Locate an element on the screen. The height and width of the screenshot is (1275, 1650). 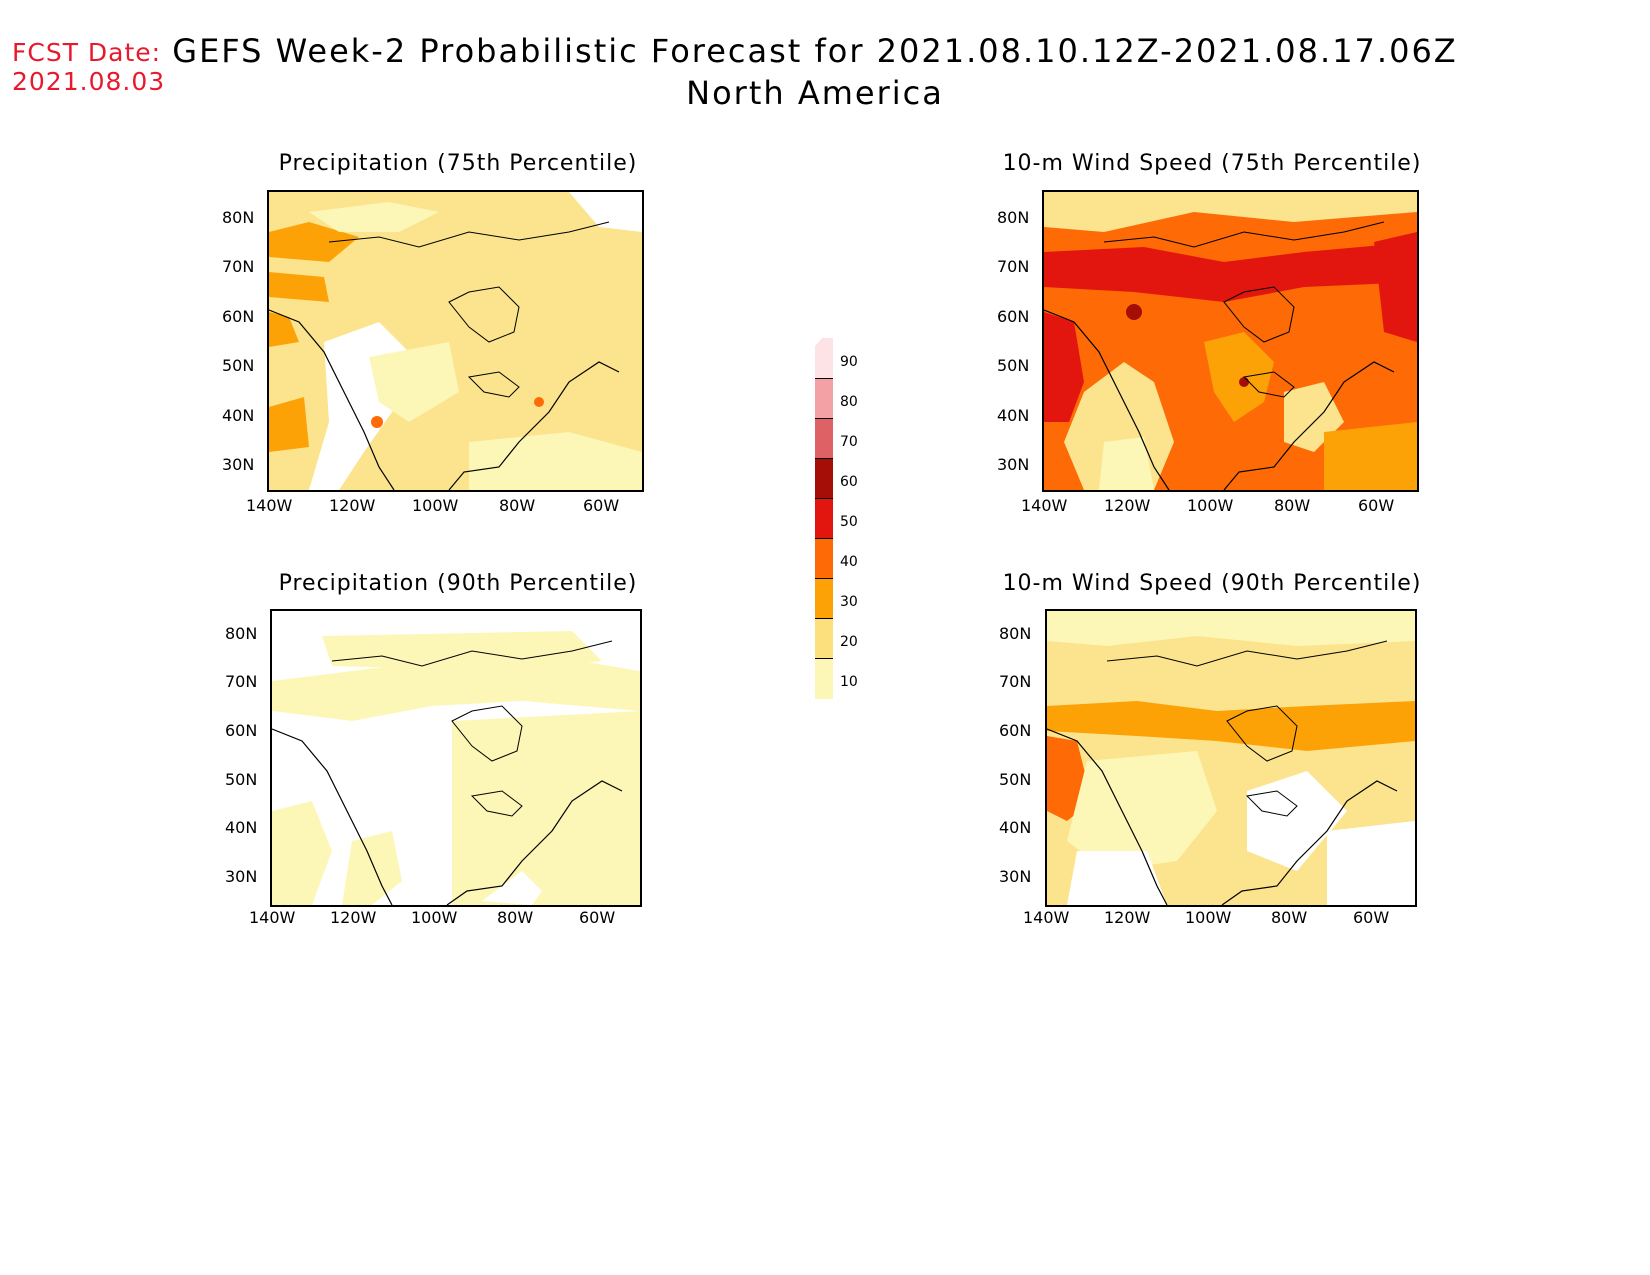
map-precip-75-field is located at coordinates (455, 341).